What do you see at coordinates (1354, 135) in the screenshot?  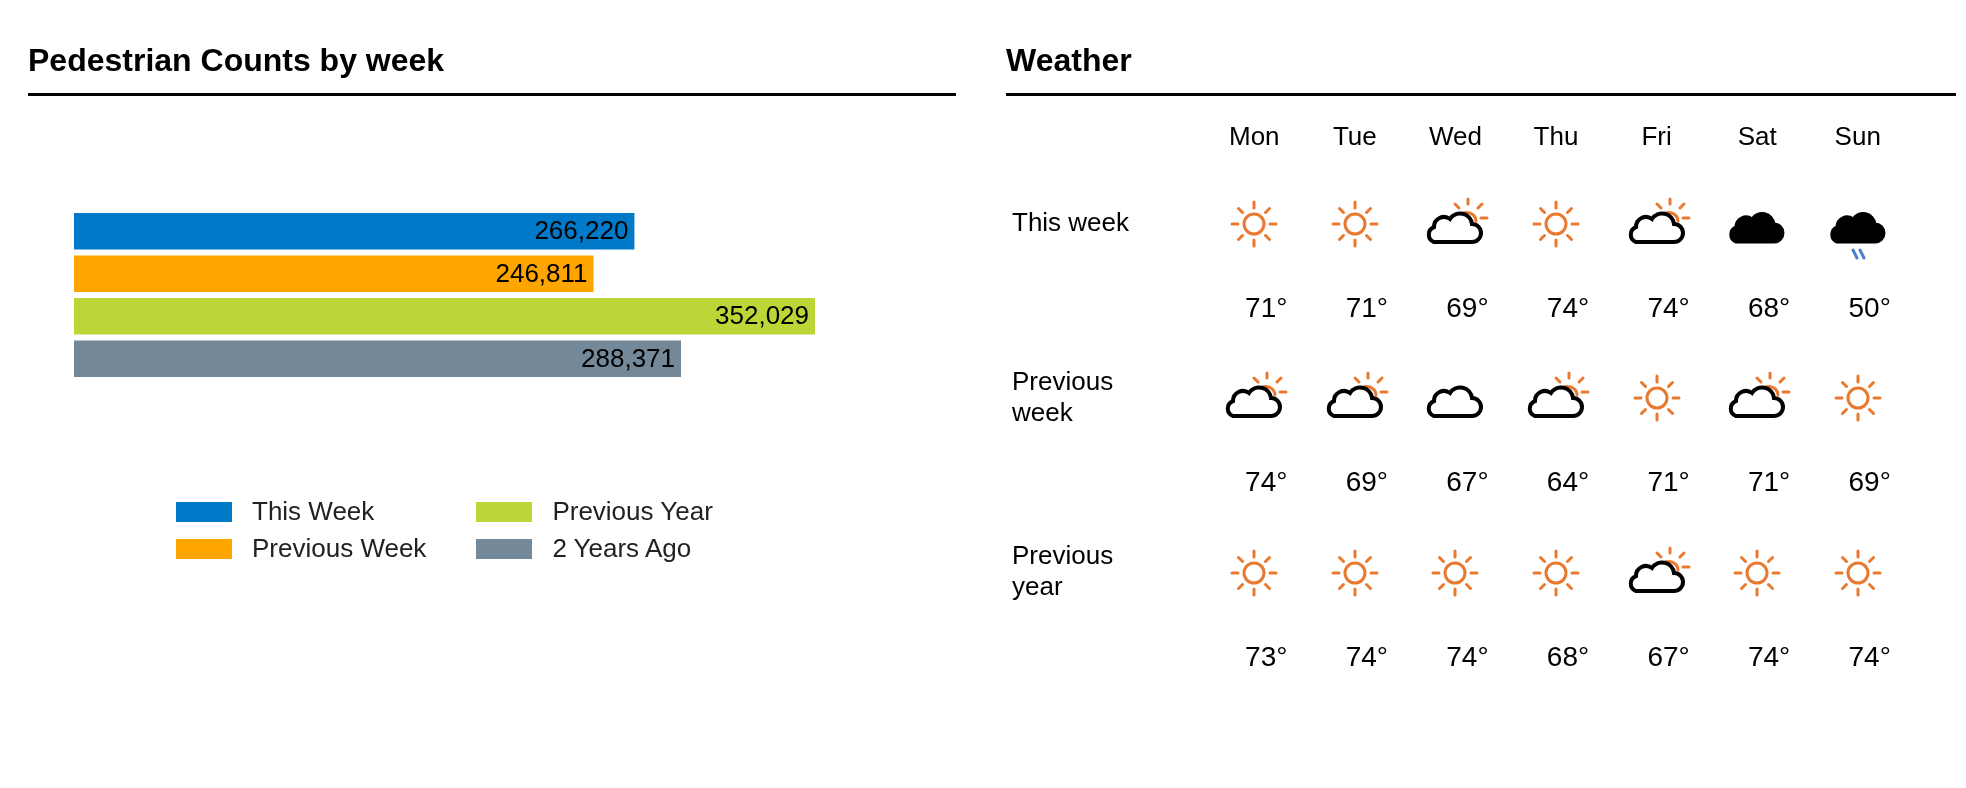 I see `category-label: Tue` at bounding box center [1354, 135].